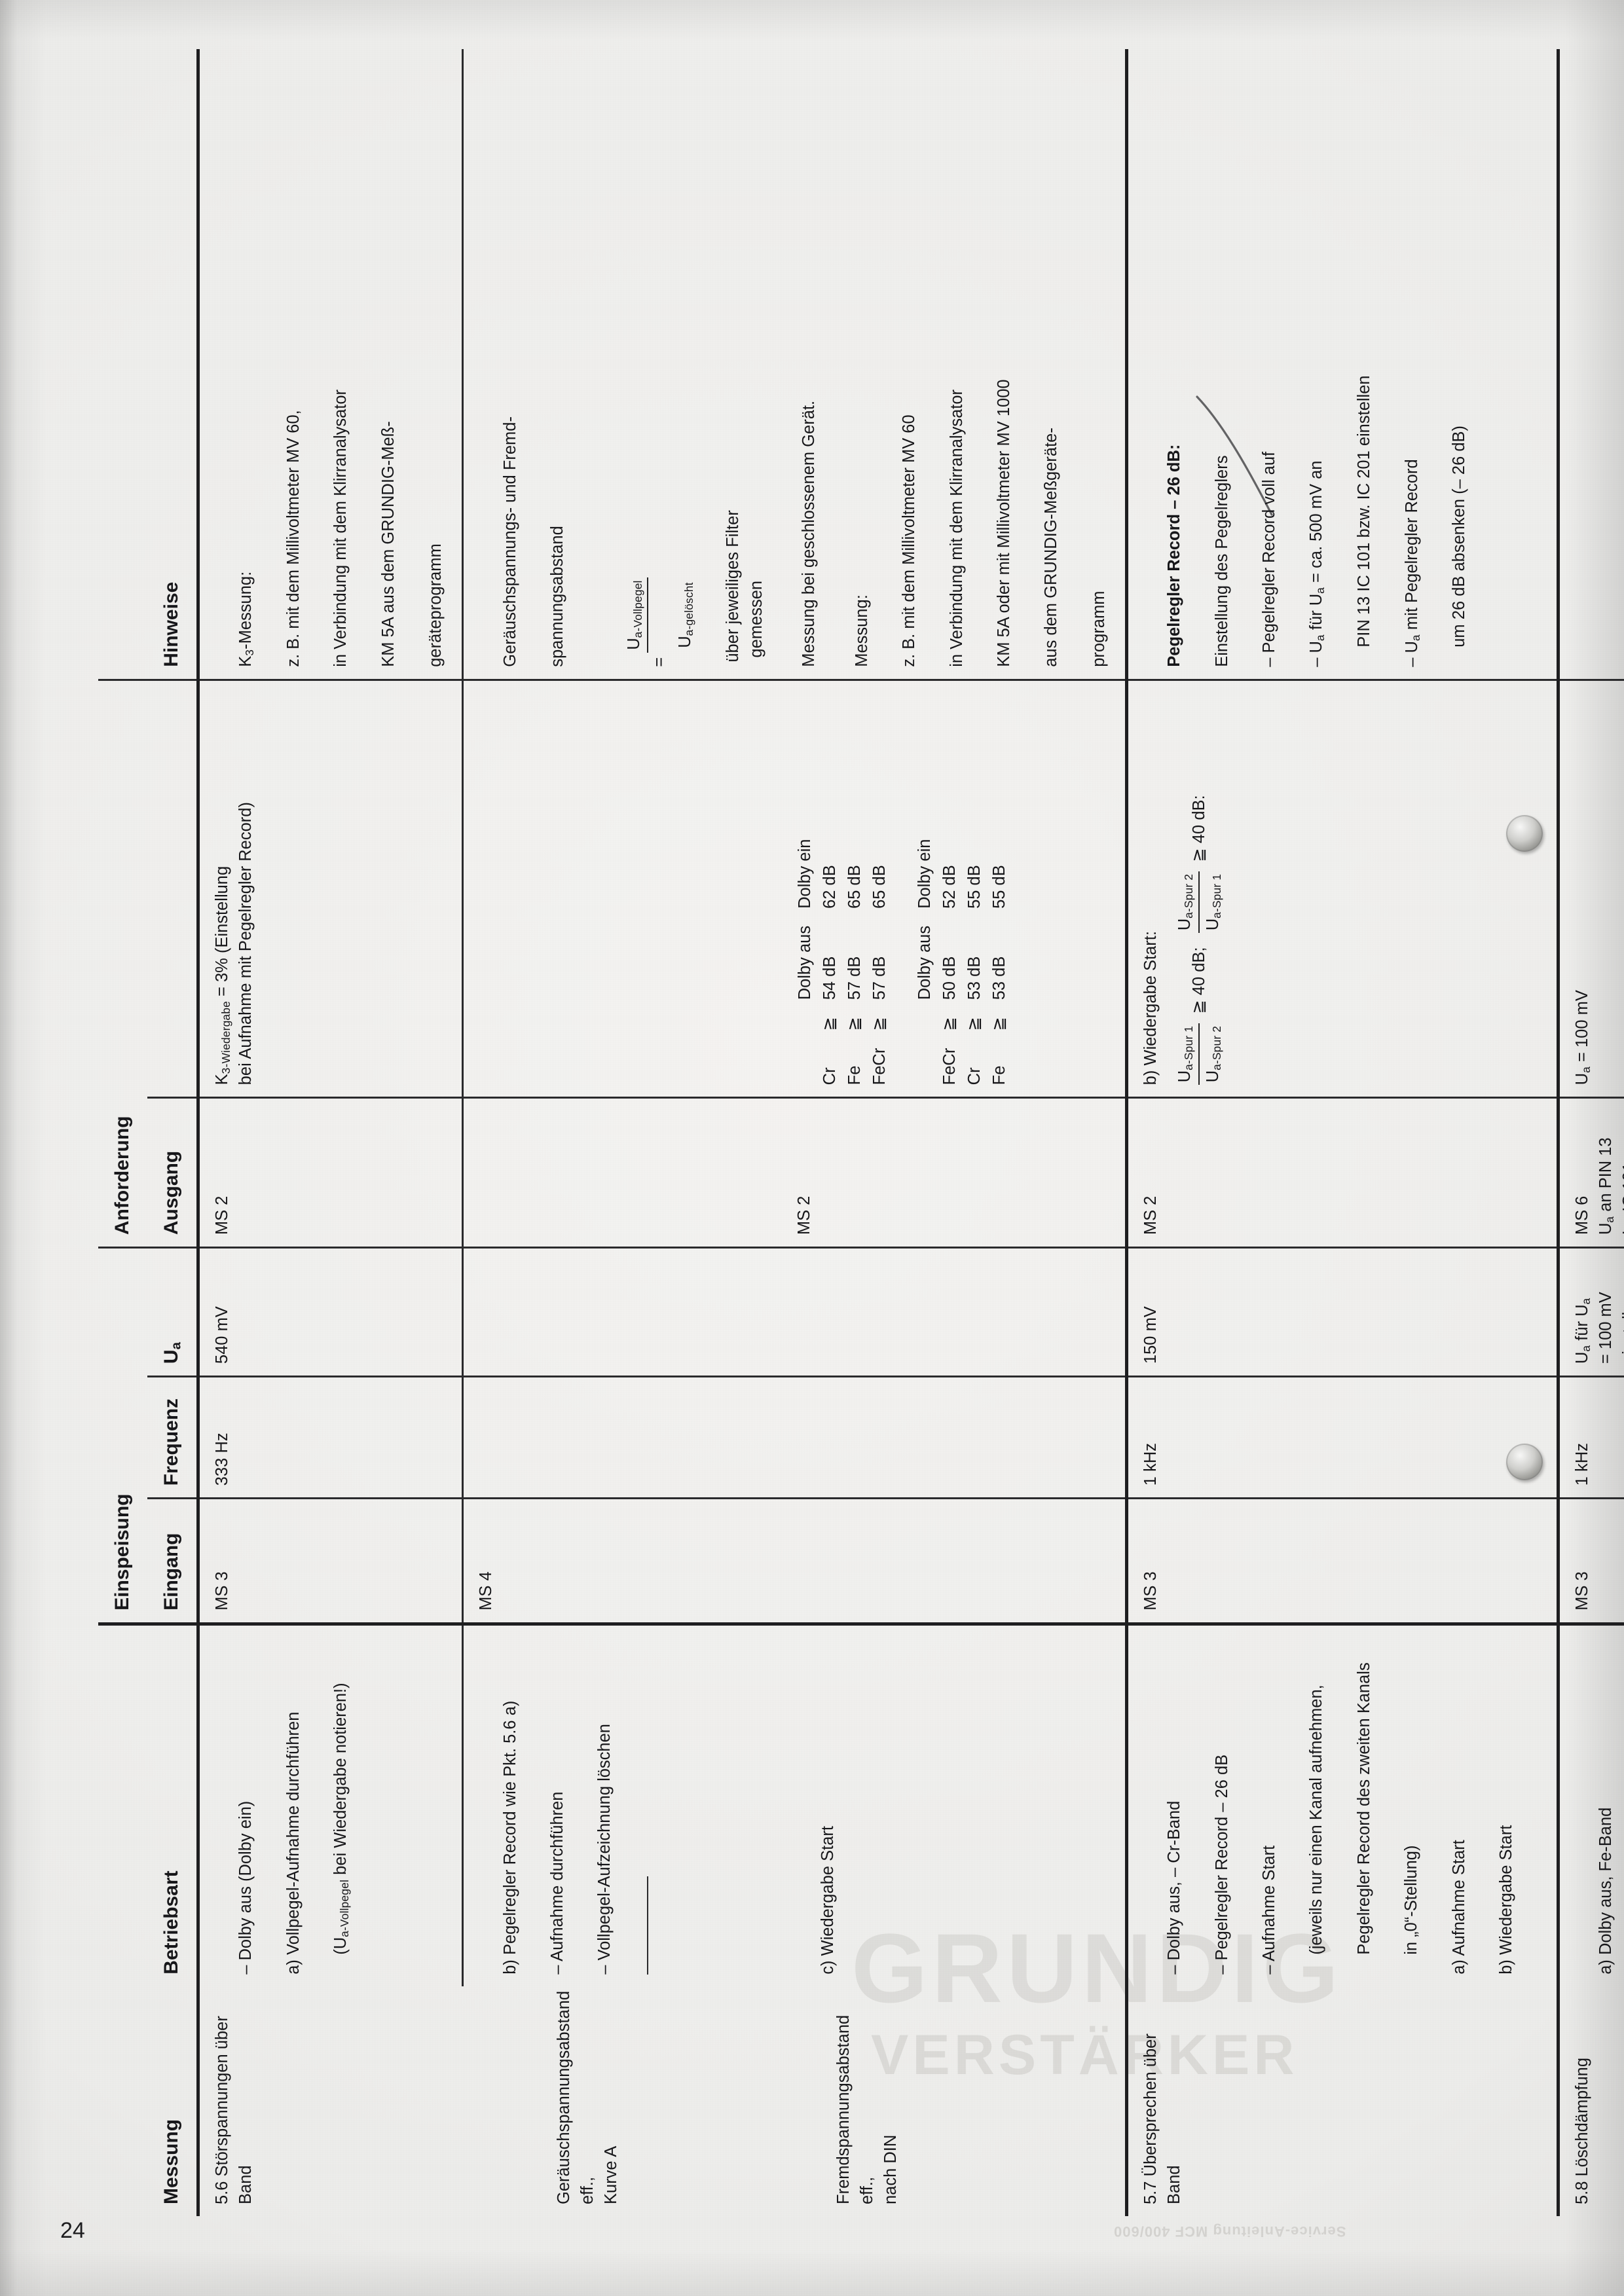 This screenshot has height=2296, width=1624. I want to click on cell-messung-side: Fremdspannungsabstand eff., nach DIN, so click(867, 2109).